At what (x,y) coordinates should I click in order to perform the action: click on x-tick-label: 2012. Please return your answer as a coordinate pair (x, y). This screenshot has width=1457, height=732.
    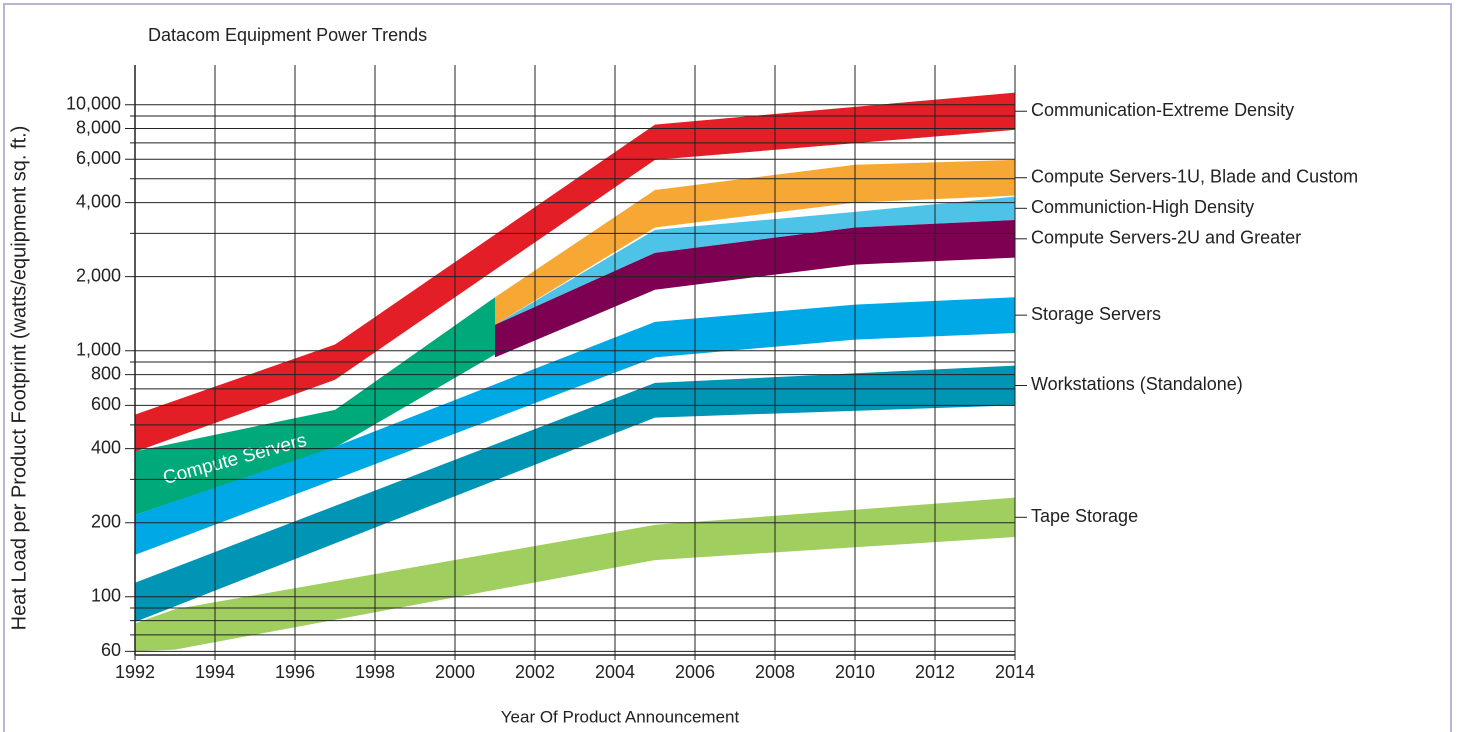
    Looking at the image, I should click on (935, 672).